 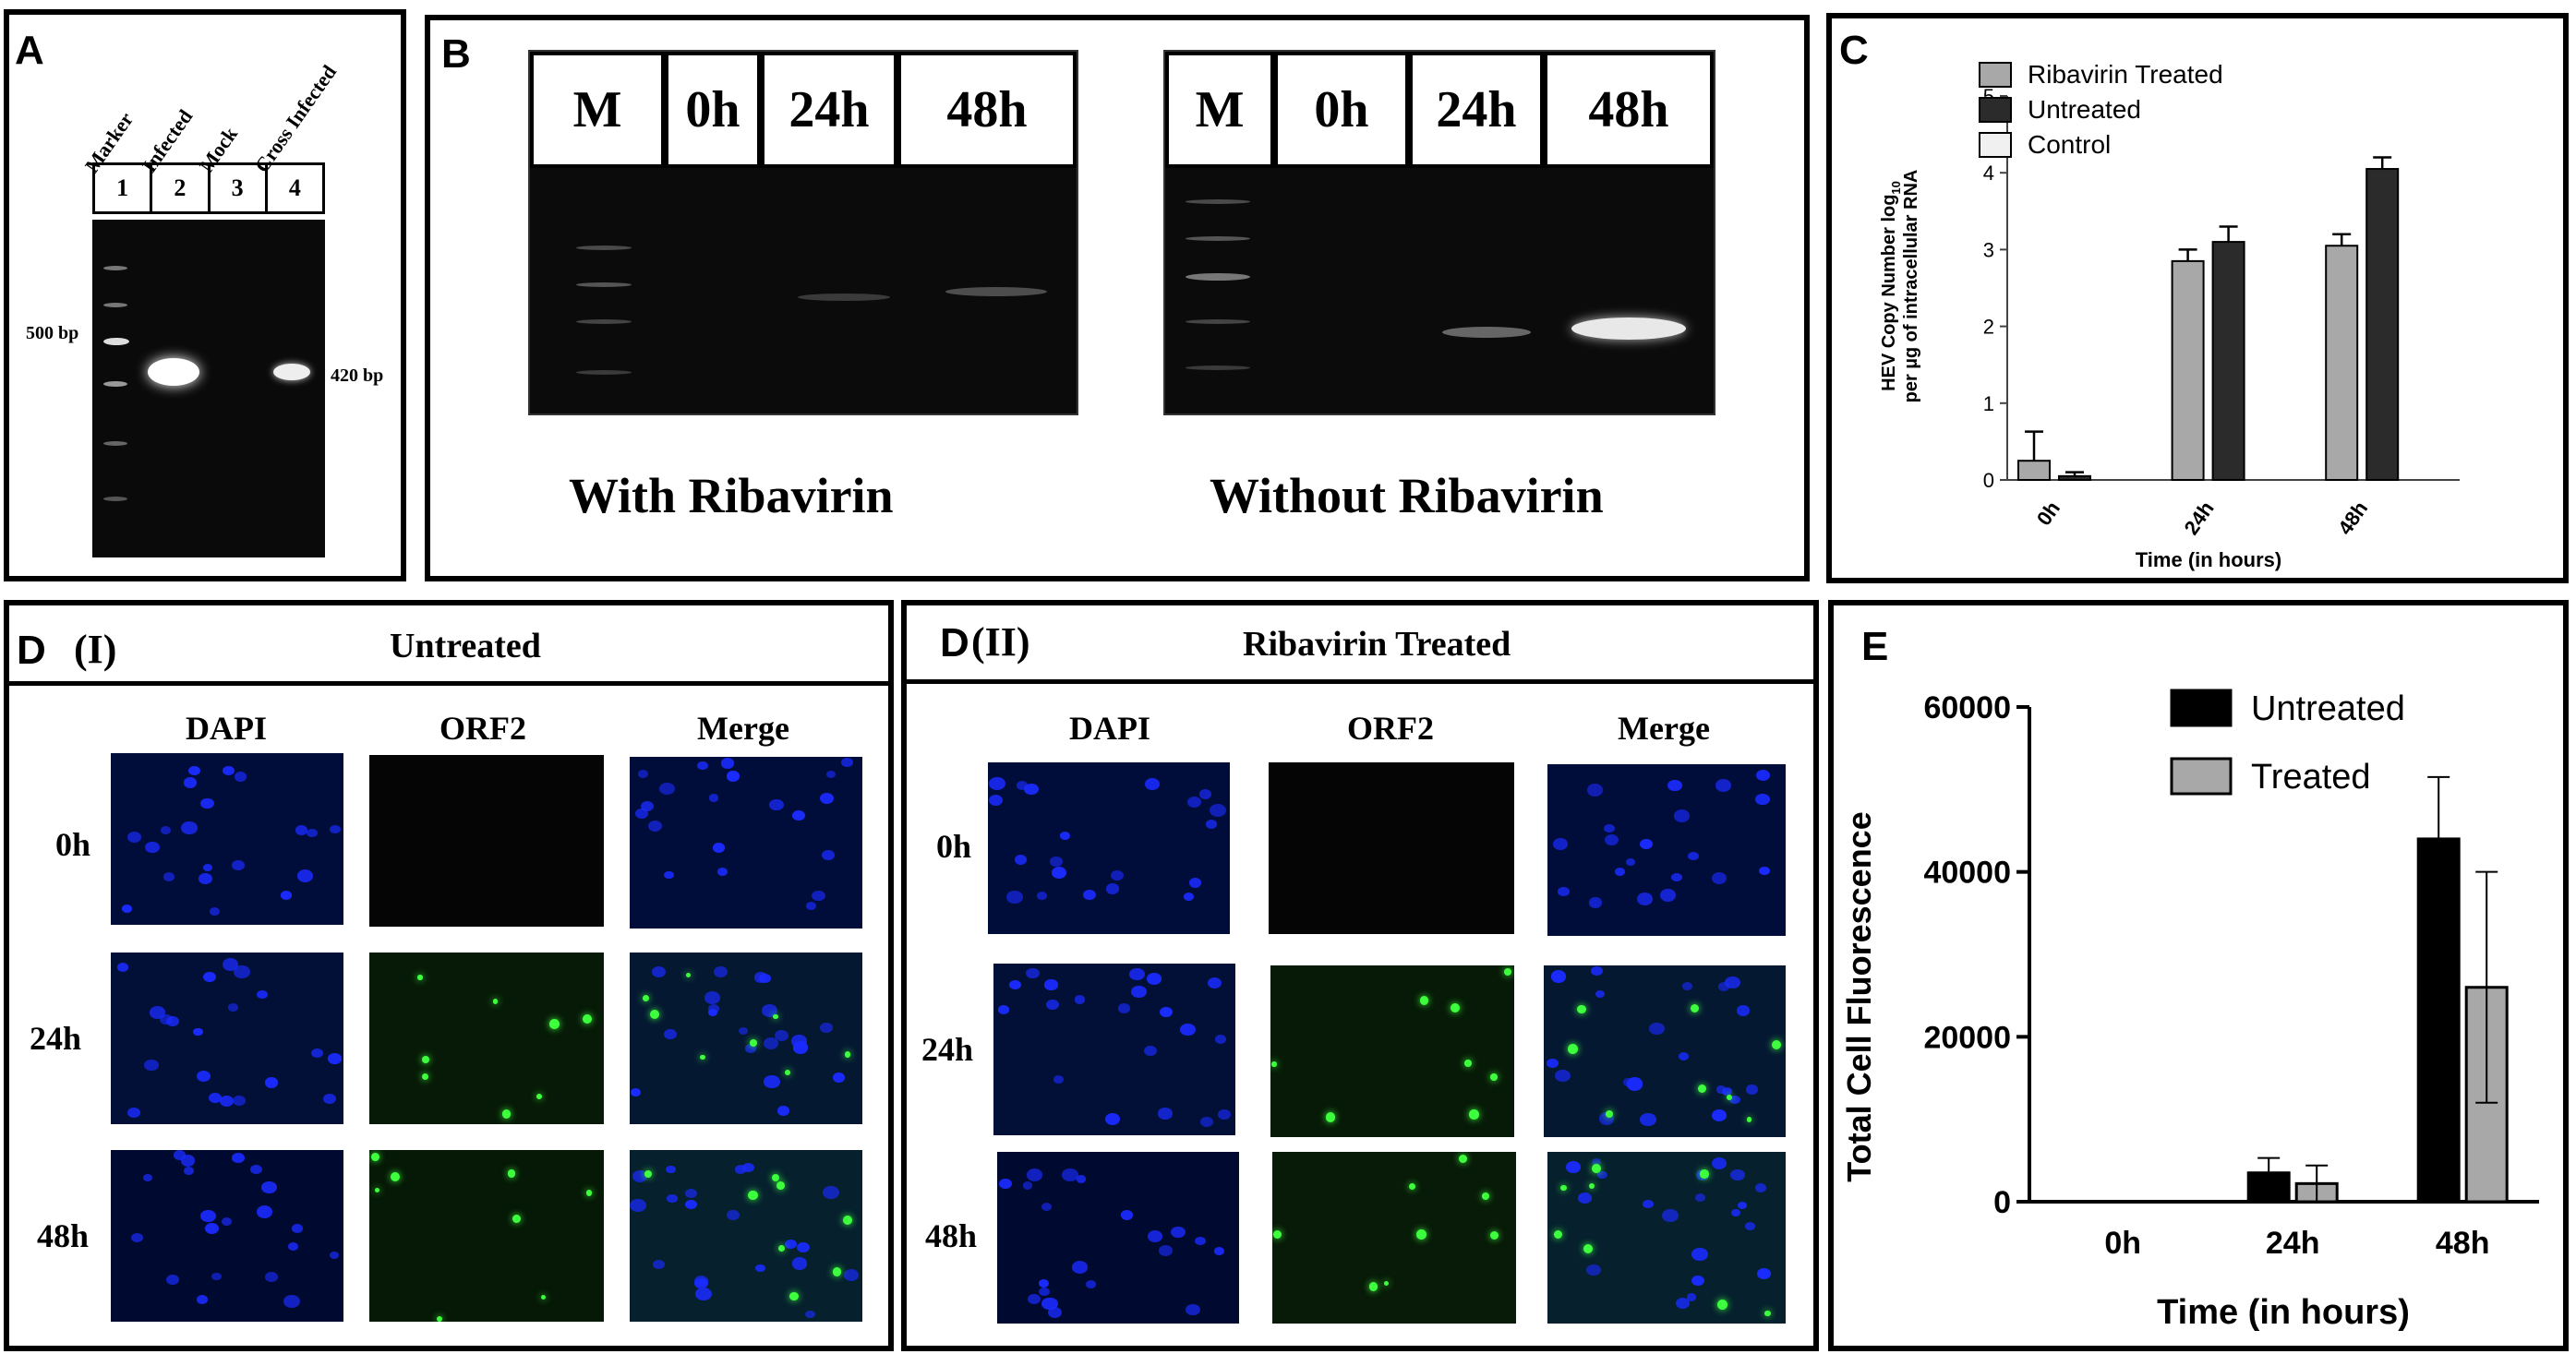 I want to click on chart-c-legend-label: Control, so click(x=2069, y=144).